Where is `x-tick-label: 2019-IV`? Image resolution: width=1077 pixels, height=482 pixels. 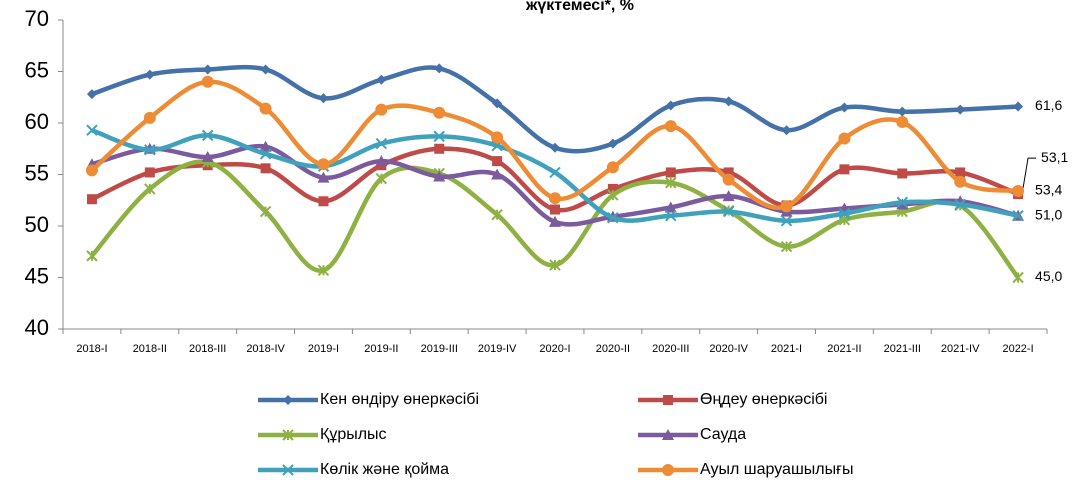 x-tick-label: 2019-IV is located at coordinates (497, 349).